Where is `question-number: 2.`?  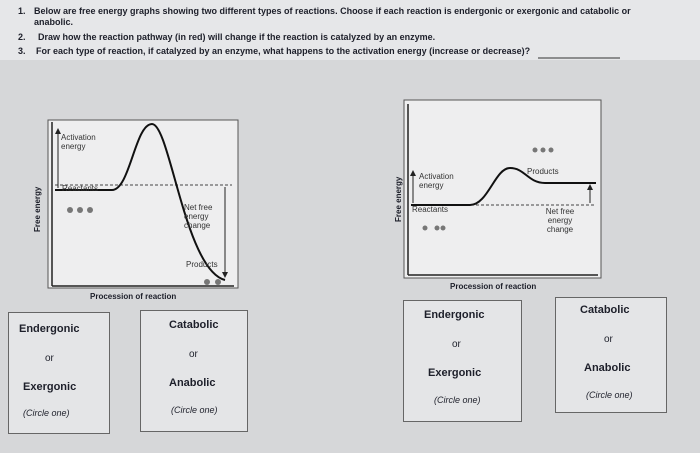
question-number: 2. is located at coordinates (22, 37).